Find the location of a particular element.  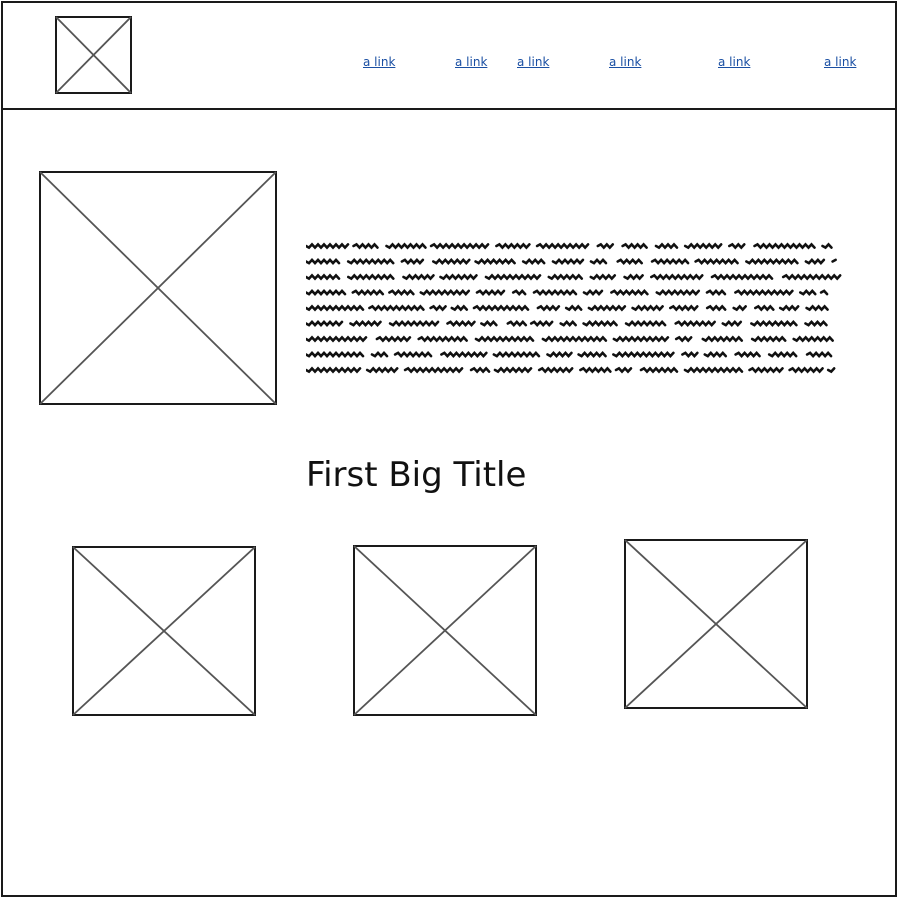

nav-link-5: a link is located at coordinates (734, 62).